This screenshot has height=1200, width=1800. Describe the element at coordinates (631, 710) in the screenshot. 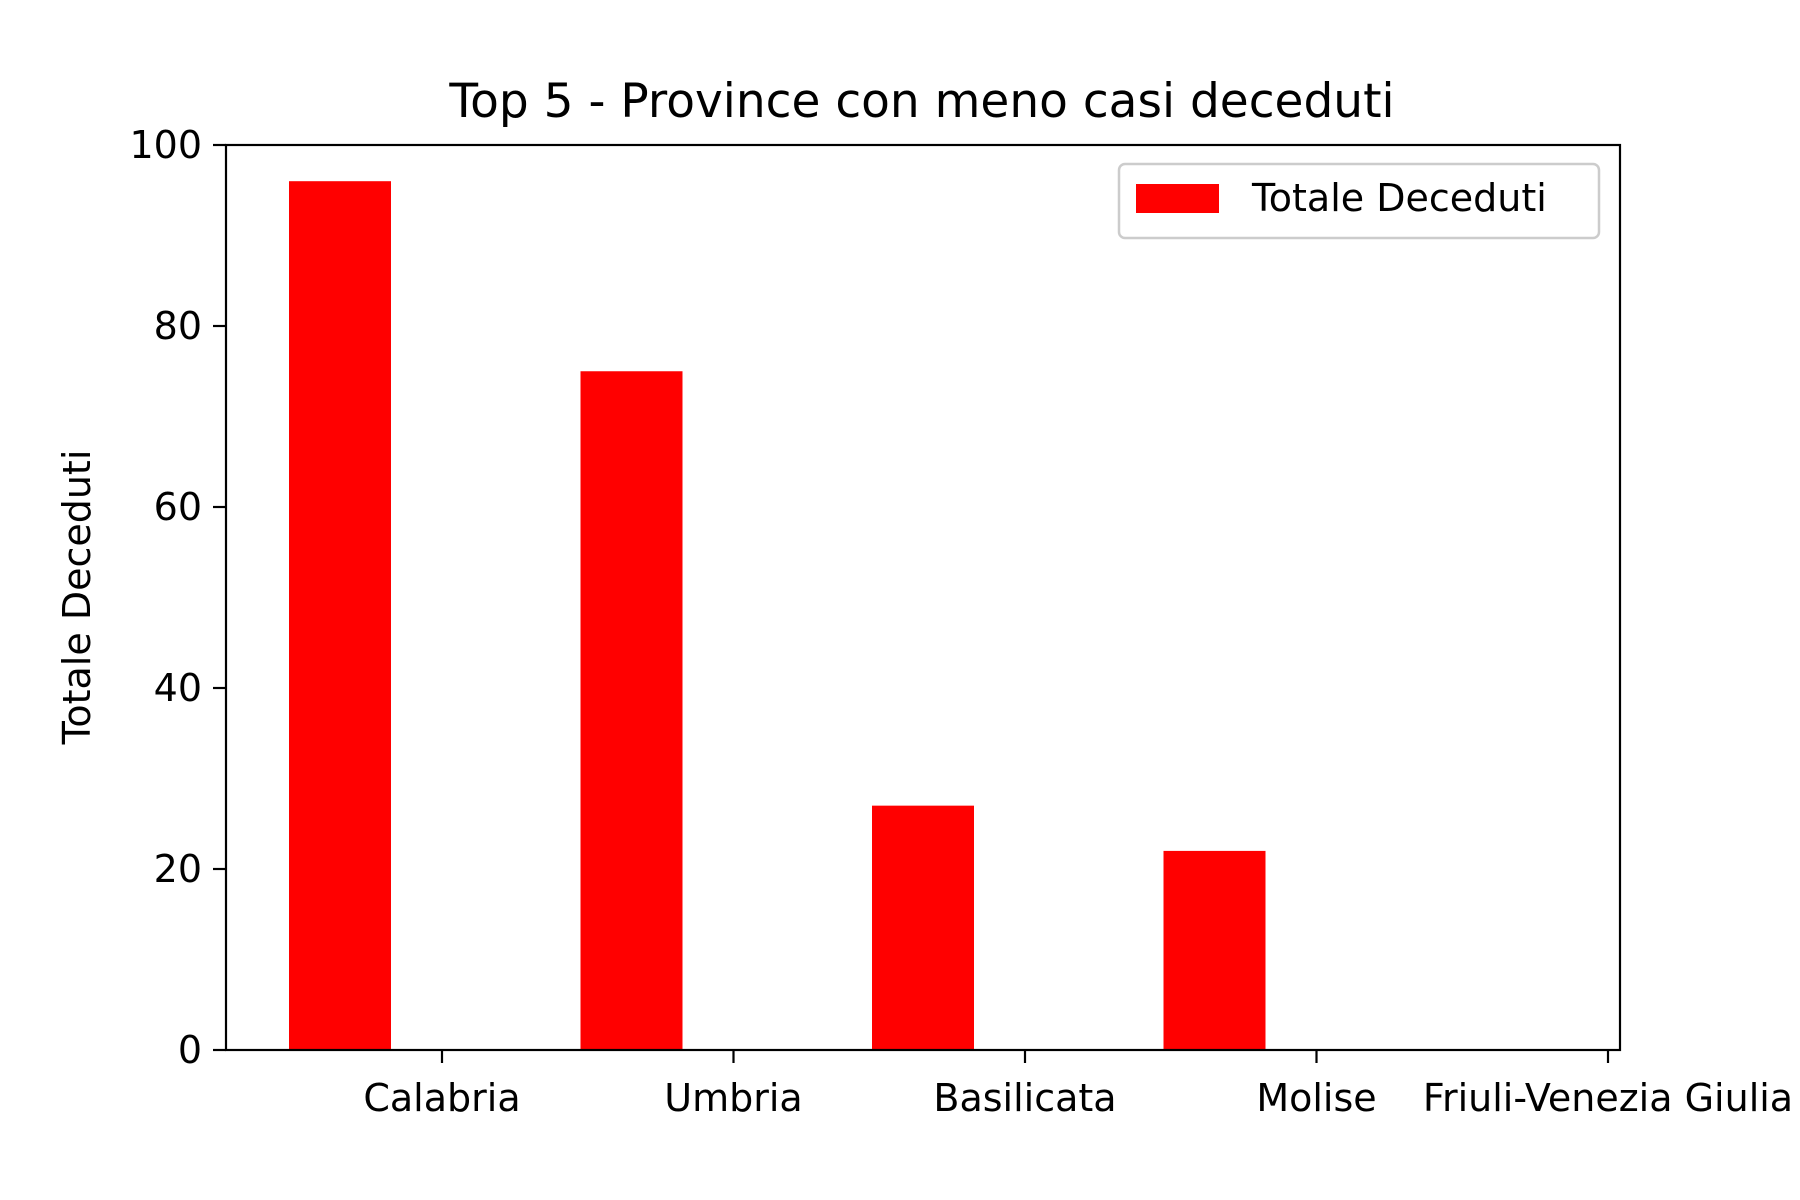

I see `bar-umbria` at that location.